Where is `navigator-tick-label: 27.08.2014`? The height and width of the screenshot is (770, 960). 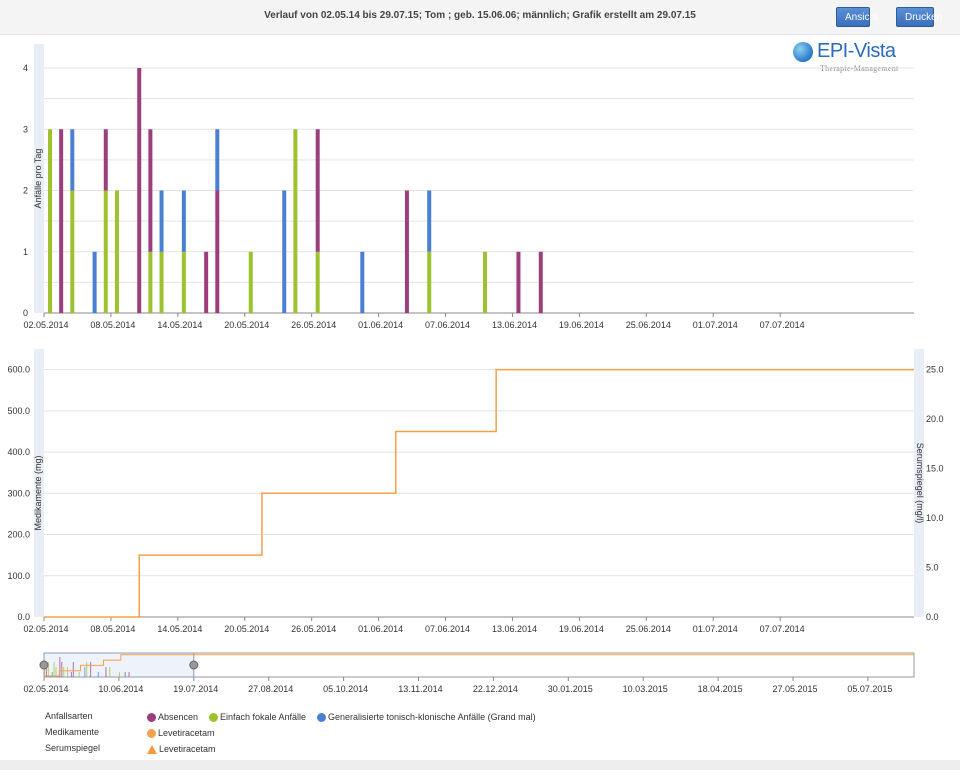 navigator-tick-label: 27.08.2014 is located at coordinates (270, 689).